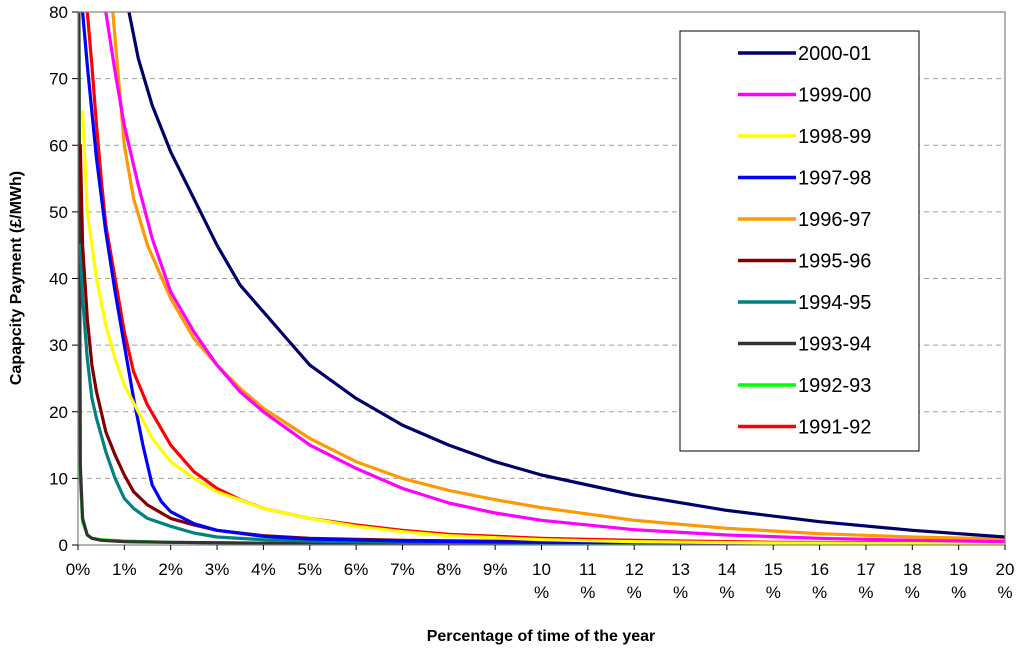 The image size is (1018, 657). What do you see at coordinates (541, 636) in the screenshot?
I see `x-axis-title: Percentage of time of the year` at bounding box center [541, 636].